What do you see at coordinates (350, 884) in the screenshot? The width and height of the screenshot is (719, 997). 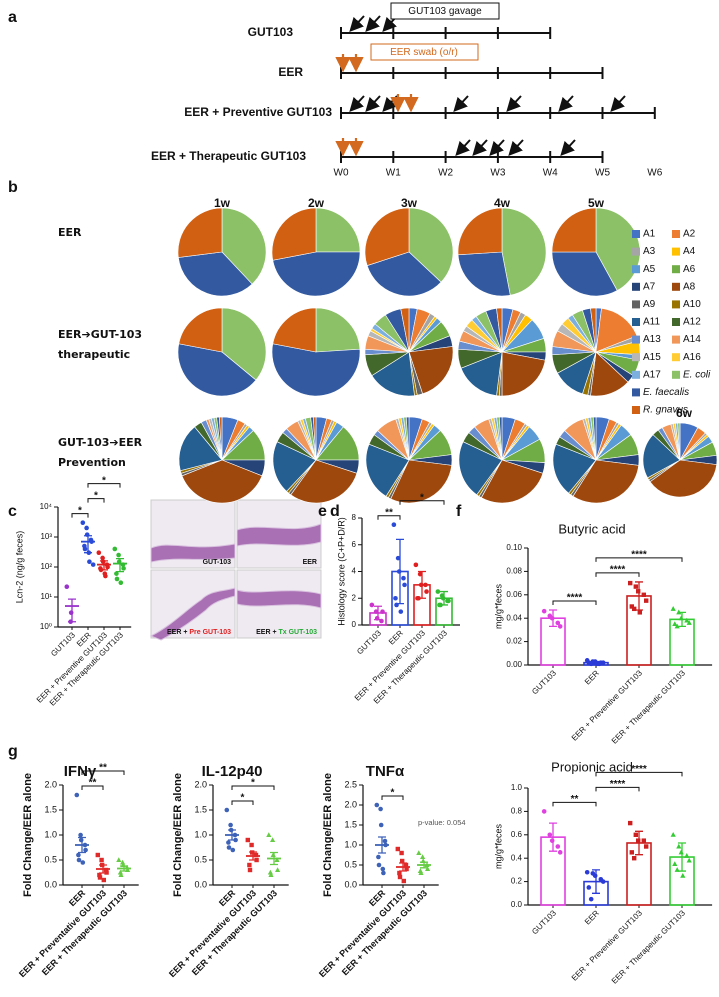 I see `y-tick-label: 0.0` at bounding box center [350, 884].